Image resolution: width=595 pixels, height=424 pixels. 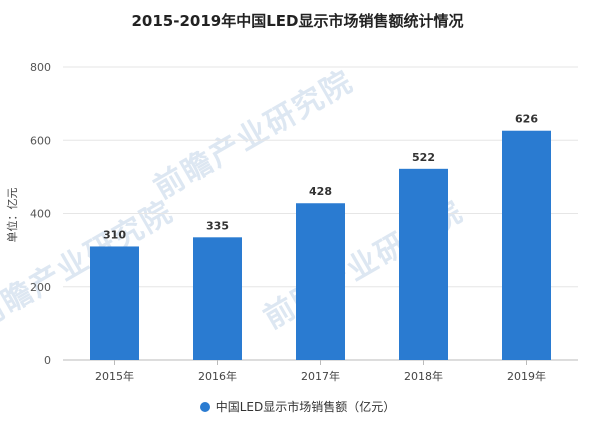 What do you see at coordinates (40, 140) in the screenshot?
I see `y-tick-label: 600` at bounding box center [40, 140].